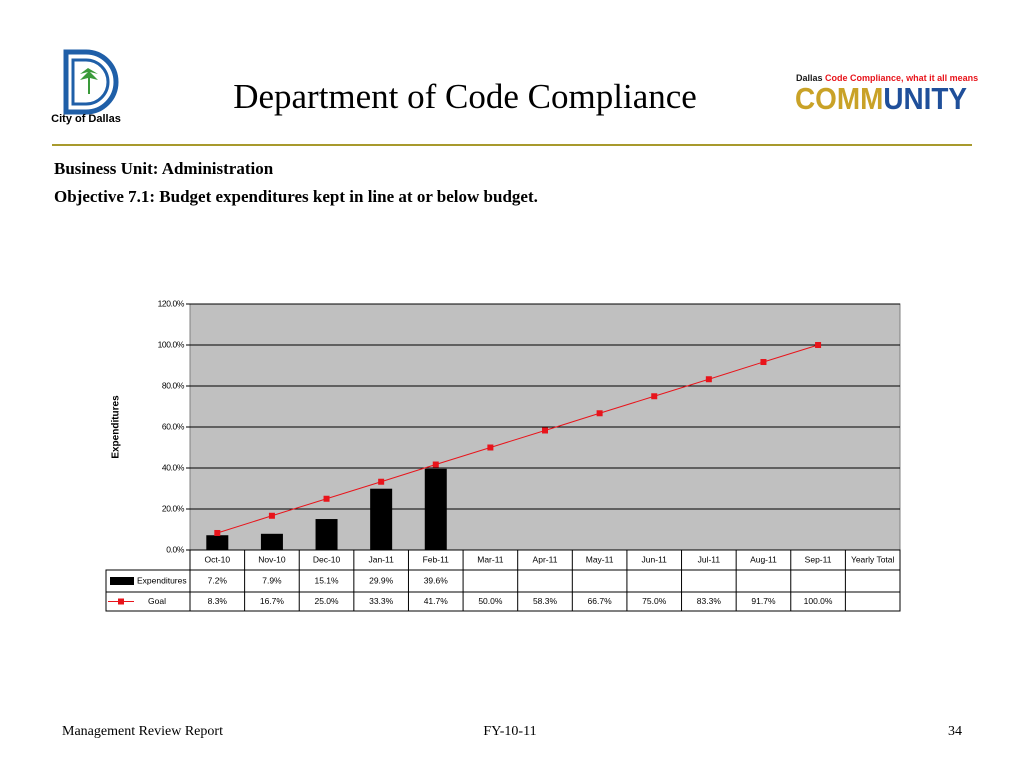 Image resolution: width=1024 pixels, height=768 pixels. I want to click on x-tick-label: Jun-11, so click(655, 559).